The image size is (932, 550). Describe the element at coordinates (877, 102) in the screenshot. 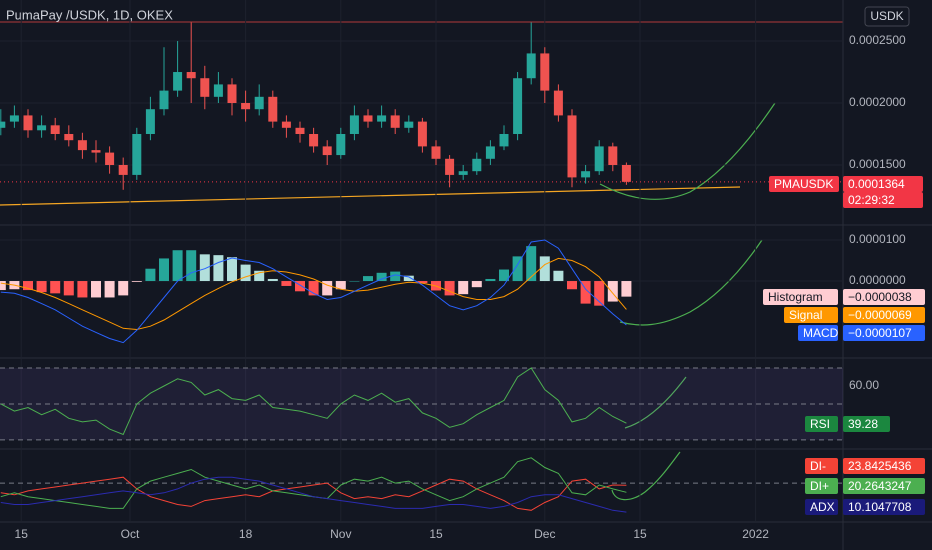

I see `y-tick-label: 0.0002000` at that location.